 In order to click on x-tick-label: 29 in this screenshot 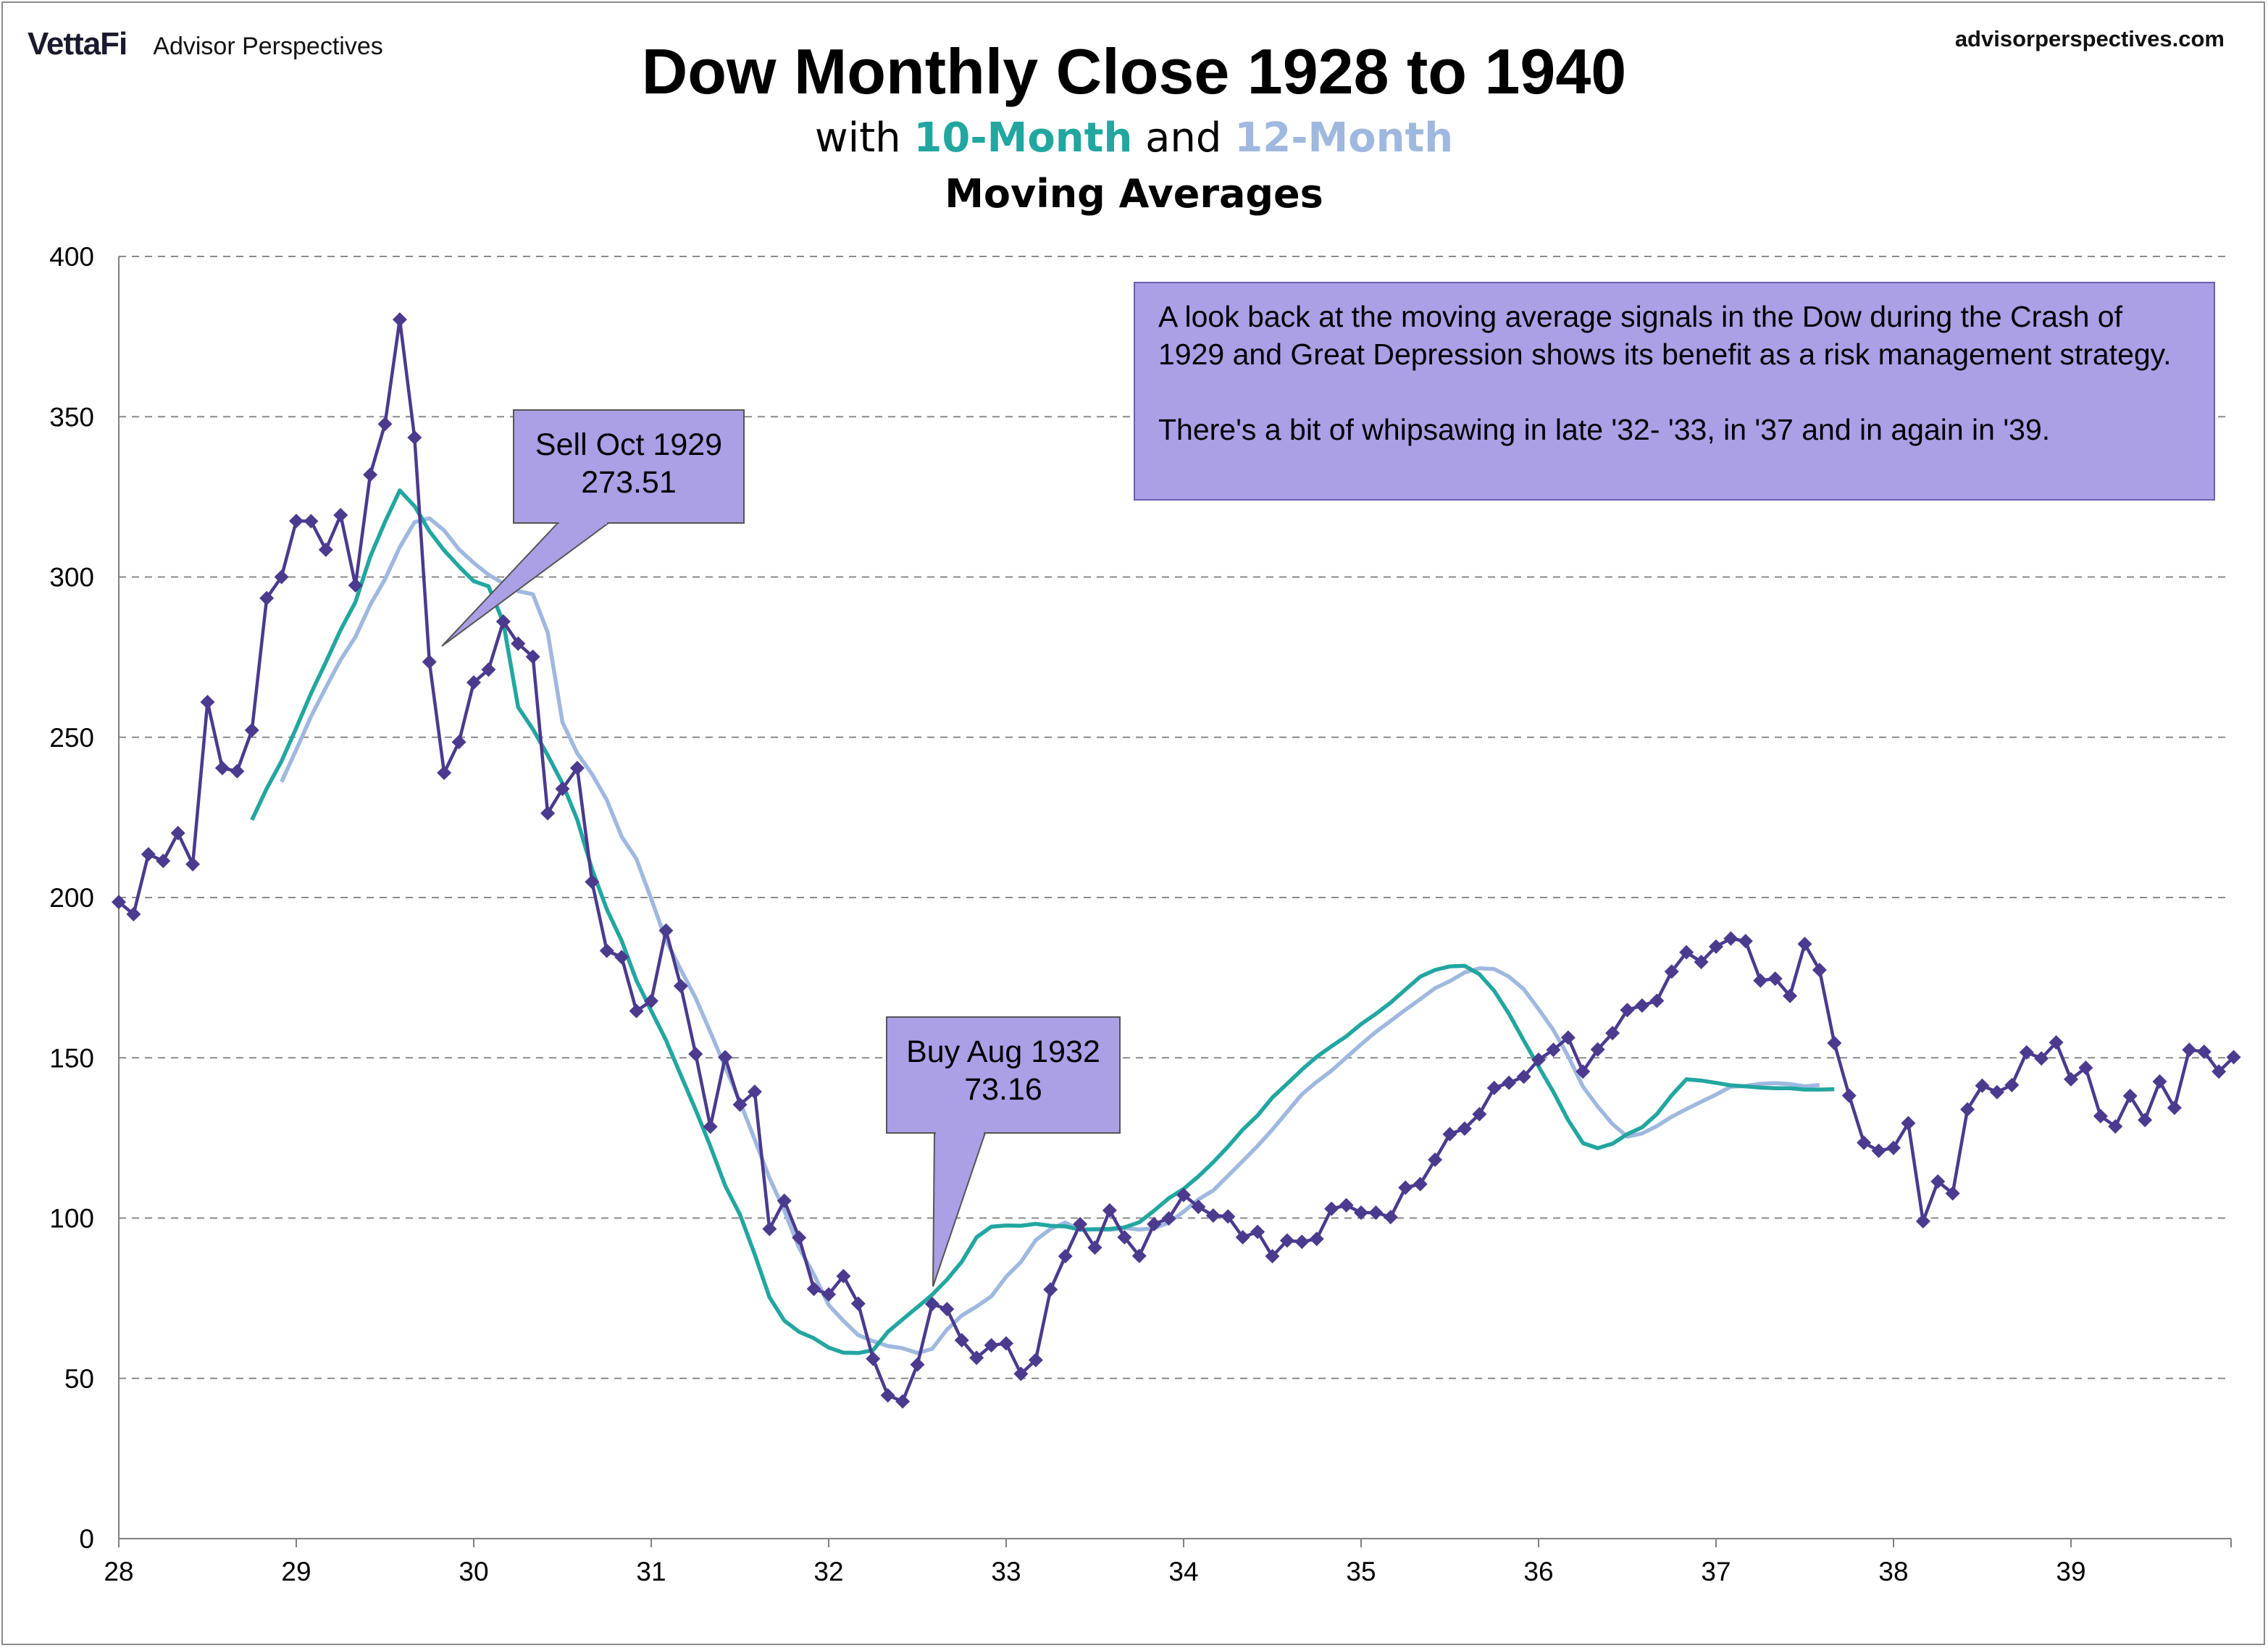, I will do `click(296, 1571)`.